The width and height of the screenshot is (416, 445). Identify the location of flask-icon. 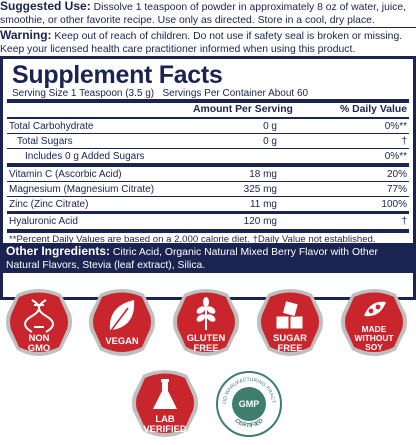
(165, 394).